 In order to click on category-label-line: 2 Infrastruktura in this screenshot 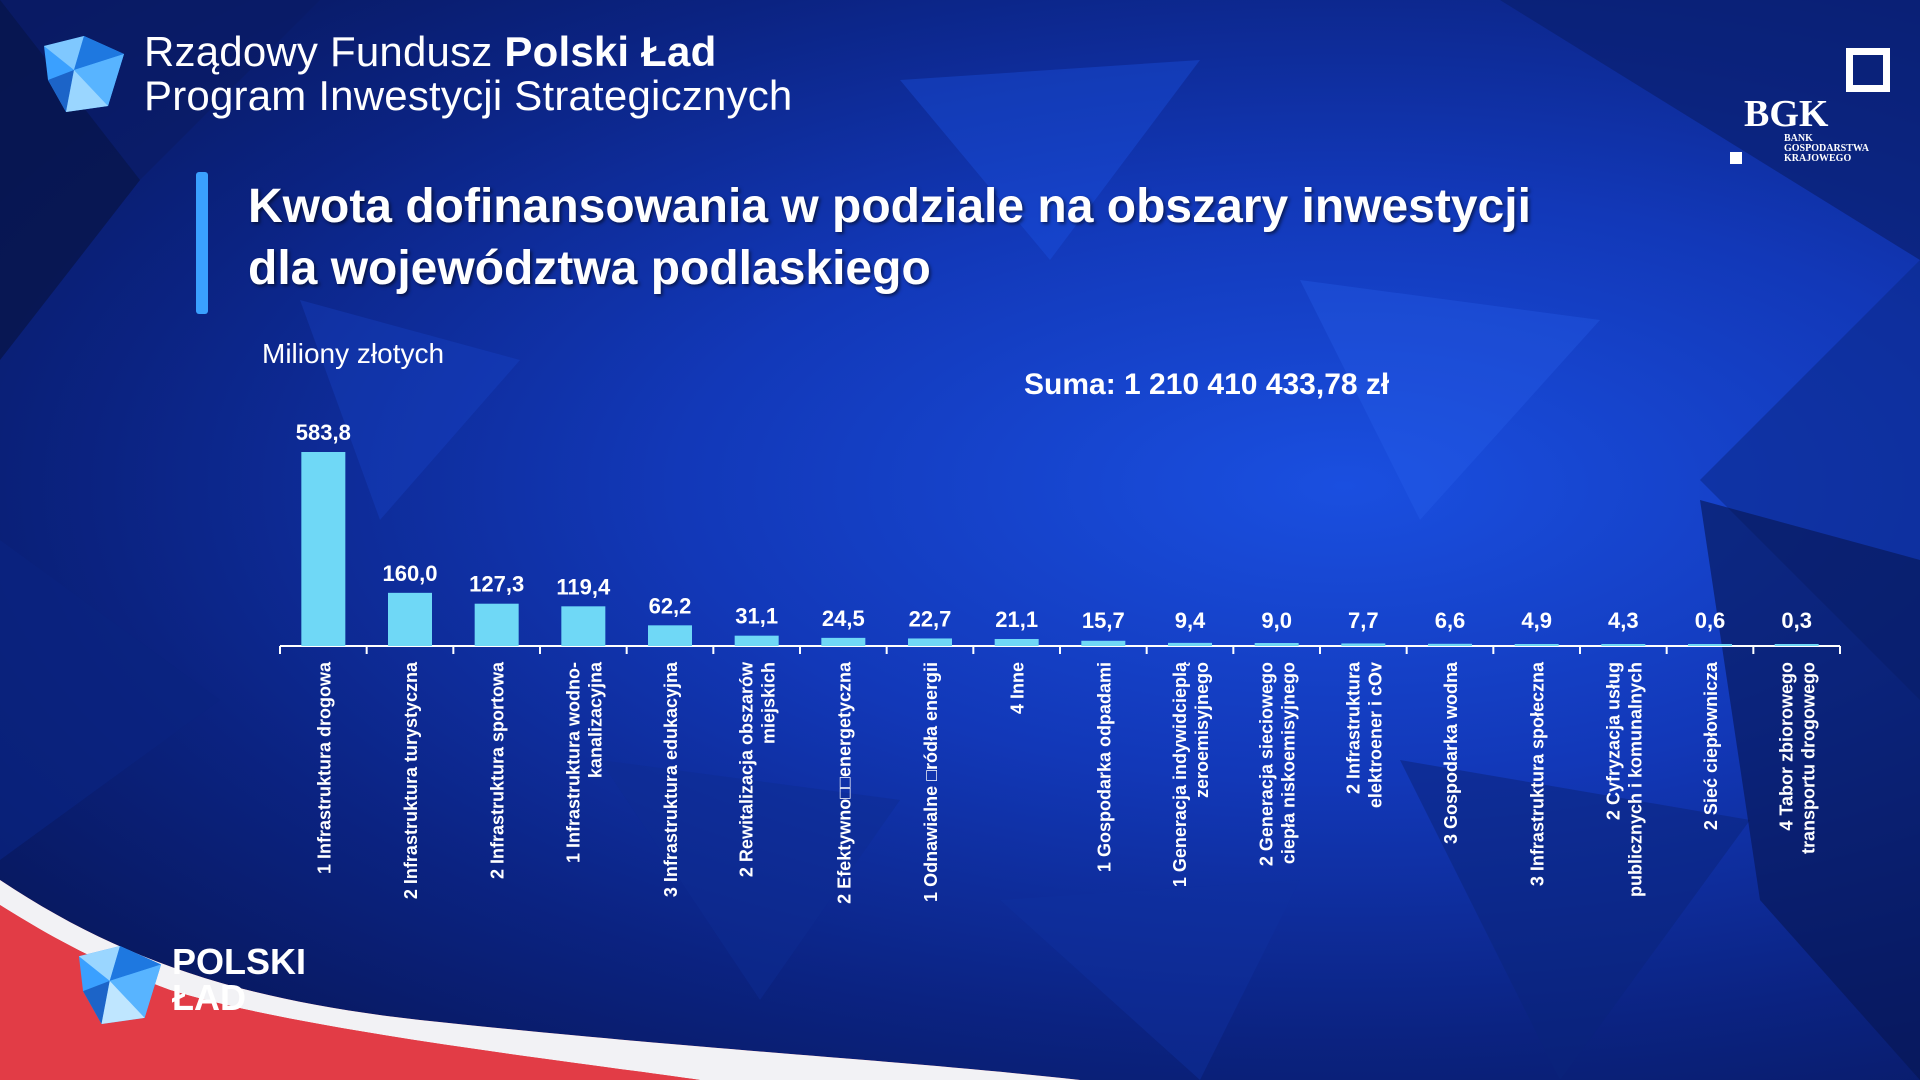, I will do `click(1353, 727)`.